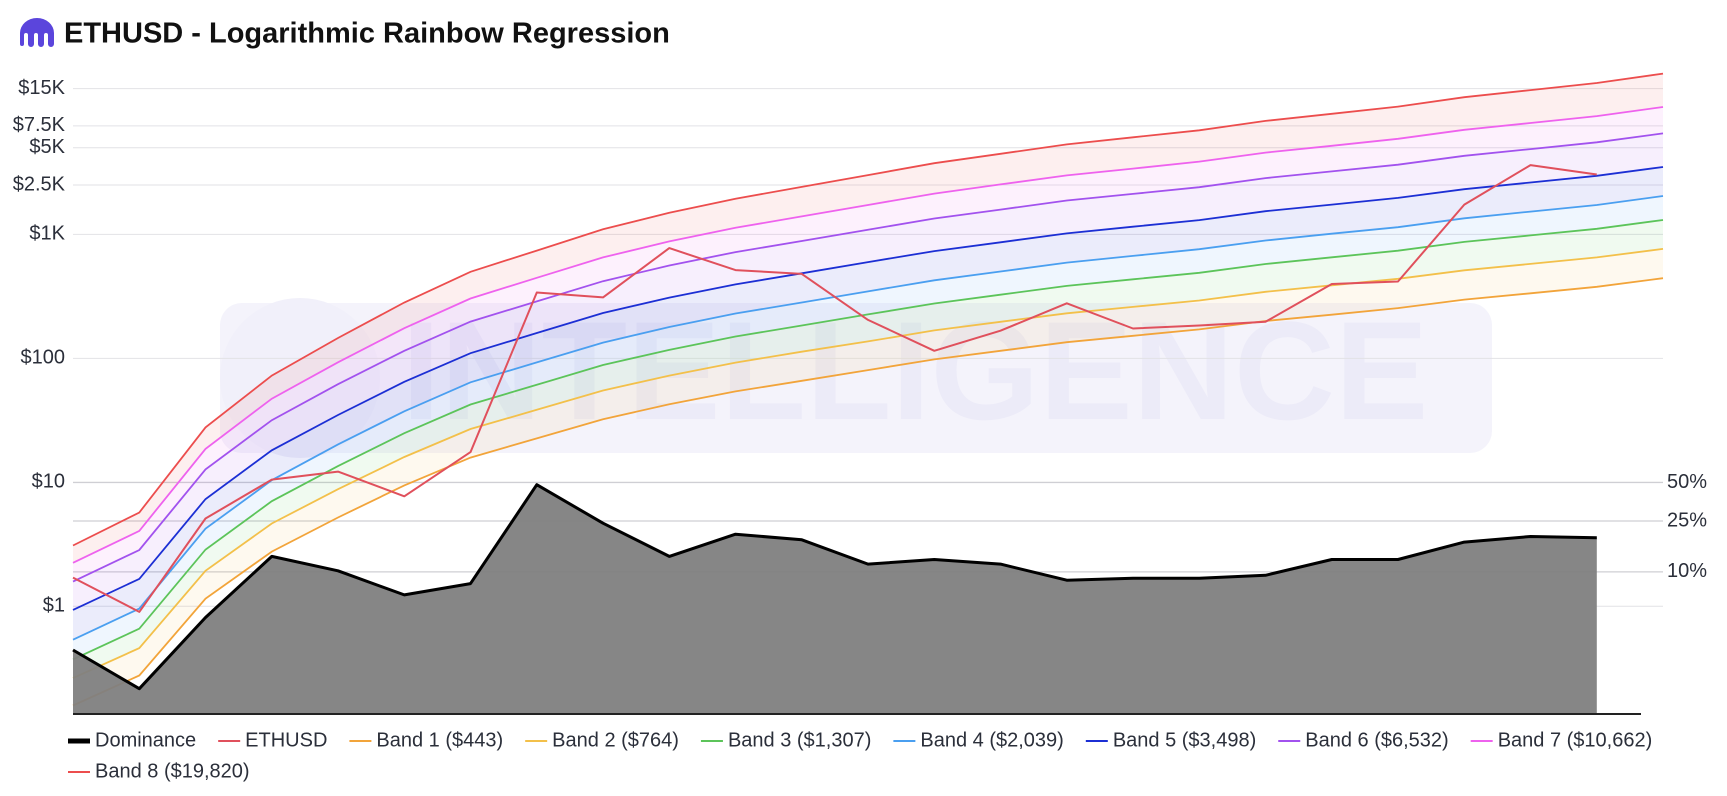 This screenshot has height=796, width=1727. I want to click on legend-label: Band 6 ($6,532), so click(1376, 740).